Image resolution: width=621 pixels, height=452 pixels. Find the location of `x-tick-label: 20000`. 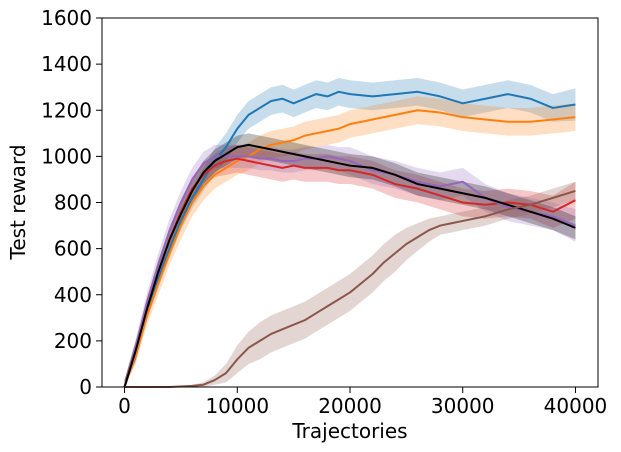

x-tick-label: 20000 is located at coordinates (350, 406).